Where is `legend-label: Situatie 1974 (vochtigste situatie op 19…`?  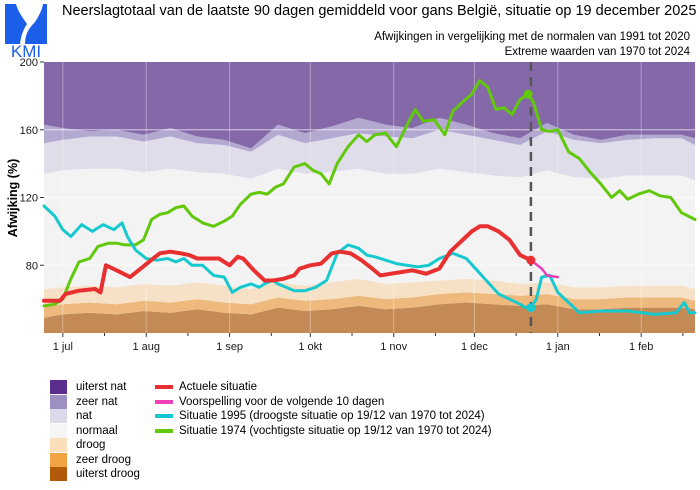 legend-label: Situatie 1974 (vochtigste situatie op 19… is located at coordinates (335, 430).